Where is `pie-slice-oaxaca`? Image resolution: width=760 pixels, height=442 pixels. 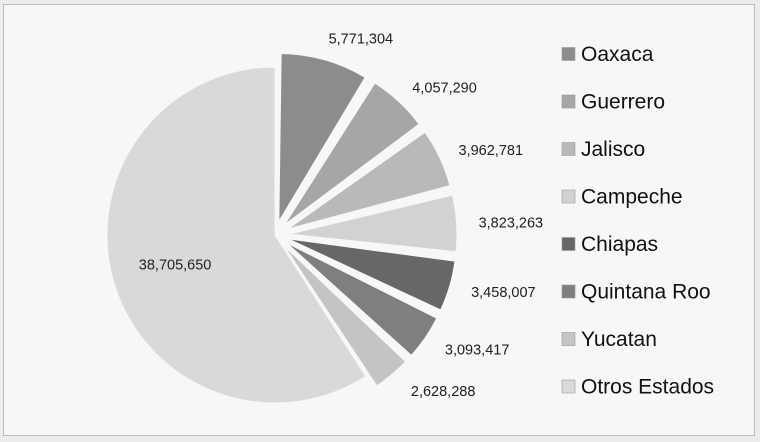 pie-slice-oaxaca is located at coordinates (322, 138).